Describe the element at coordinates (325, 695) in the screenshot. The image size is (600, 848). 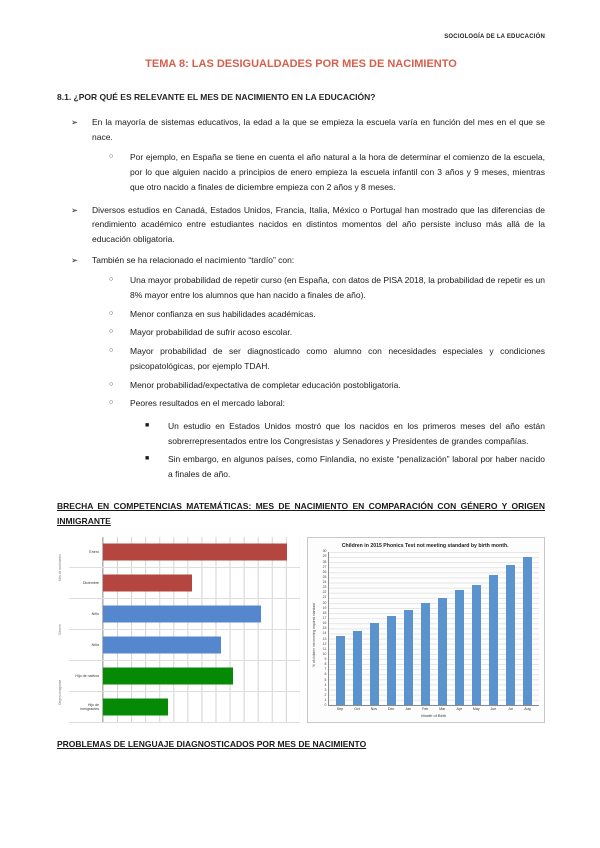
I see `y-tick-label: 2` at that location.